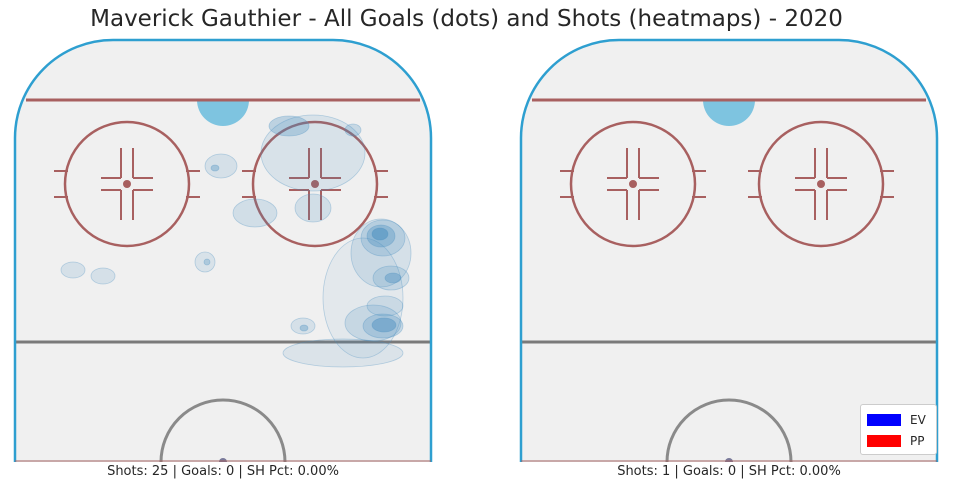 This screenshot has width=953, height=493. What do you see at coordinates (918, 419) in the screenshot?
I see `legend-label-ev: EV` at bounding box center [918, 419].